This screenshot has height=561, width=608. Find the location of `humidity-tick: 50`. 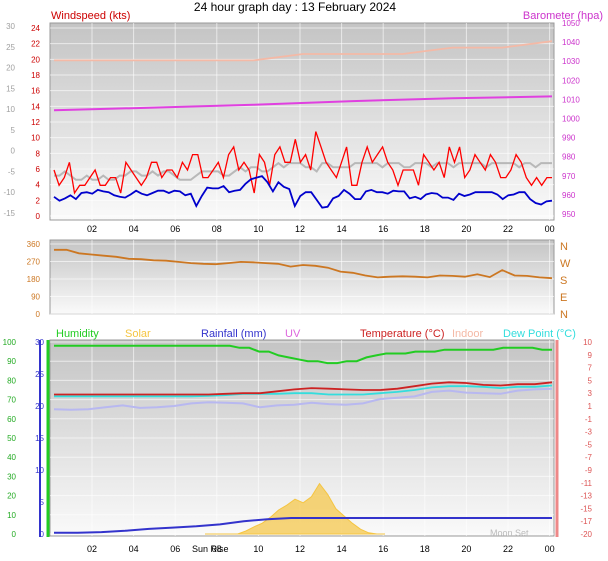

humidity-tick: 50 is located at coordinates (11, 438).